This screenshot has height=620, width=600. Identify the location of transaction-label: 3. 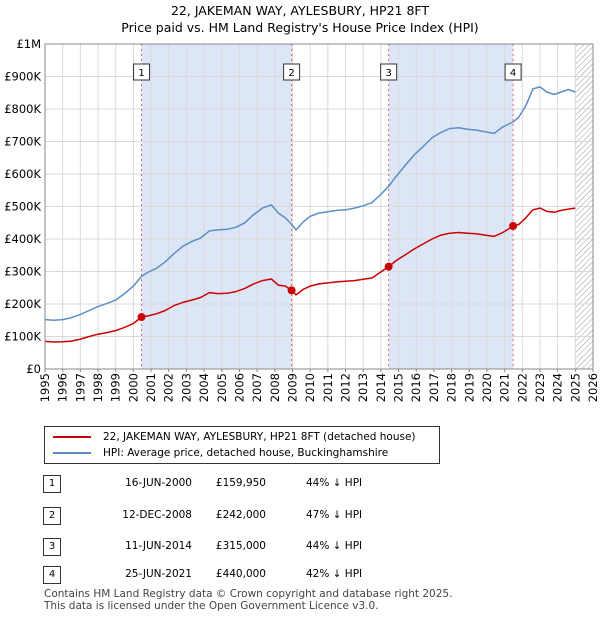
(388, 73).